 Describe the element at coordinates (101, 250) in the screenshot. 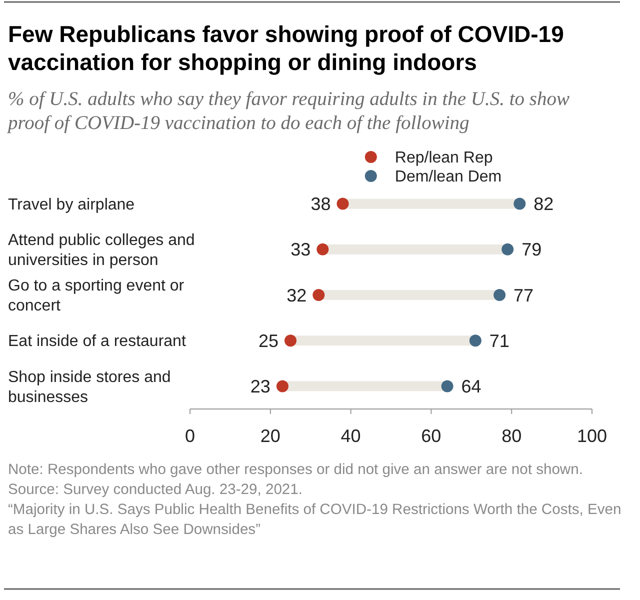

I see `y-tick-label: Attend public colleges and universities in person` at that location.